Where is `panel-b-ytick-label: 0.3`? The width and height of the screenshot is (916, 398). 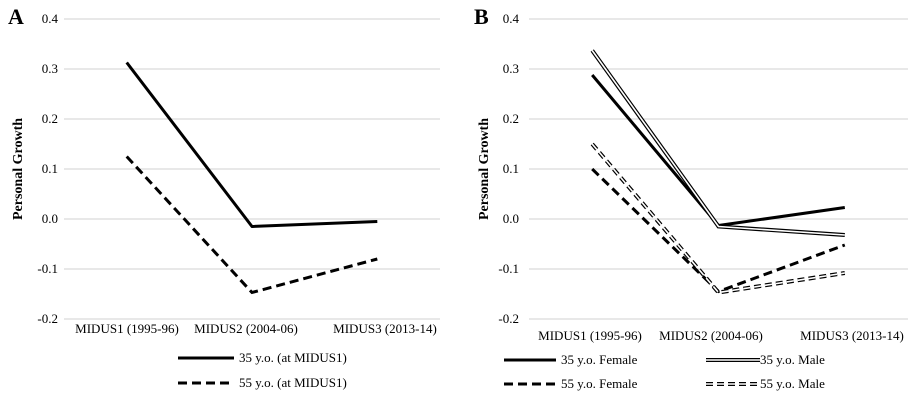 panel-b-ytick-label: 0.3 is located at coordinates (511, 68).